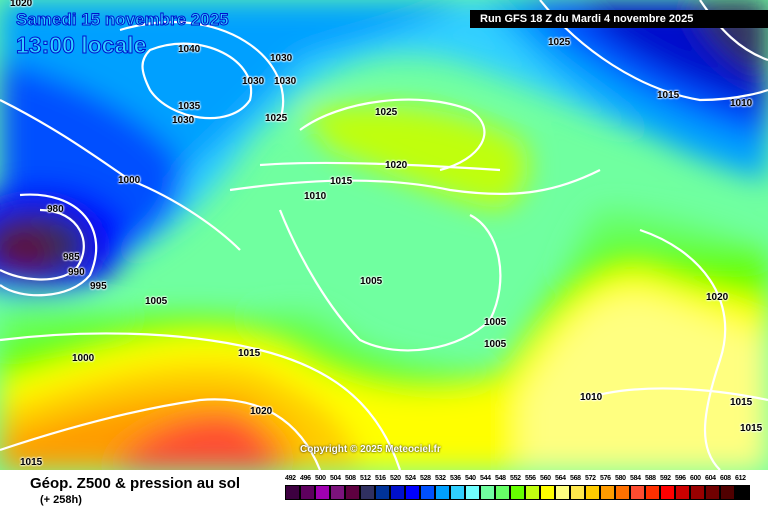 This screenshot has width=768, height=512. I want to click on legend-entry: 564, so click(562, 486).